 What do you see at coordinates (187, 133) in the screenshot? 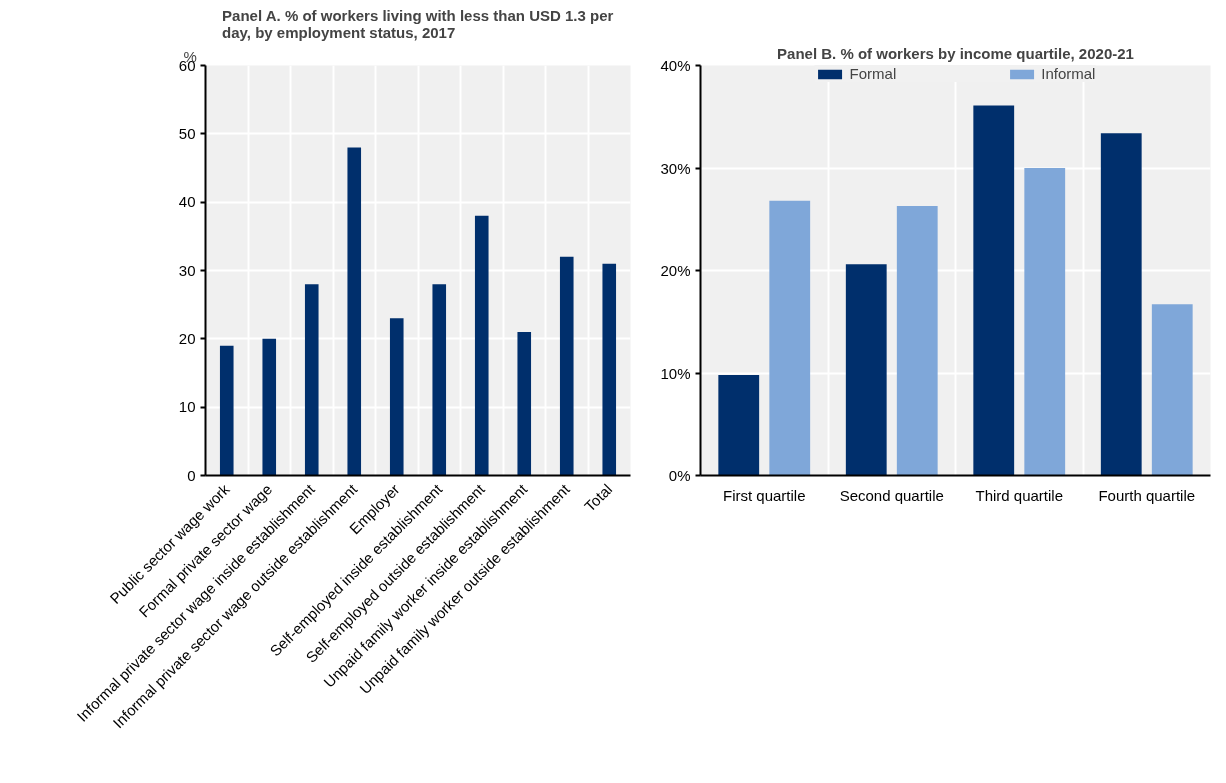
I see `y-tick-label: 50` at bounding box center [187, 133].